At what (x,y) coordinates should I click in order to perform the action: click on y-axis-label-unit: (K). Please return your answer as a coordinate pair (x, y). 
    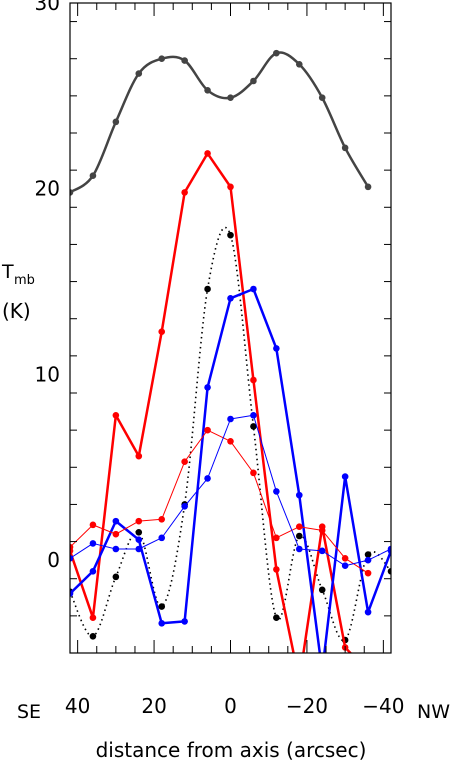
    Looking at the image, I should click on (16, 311).